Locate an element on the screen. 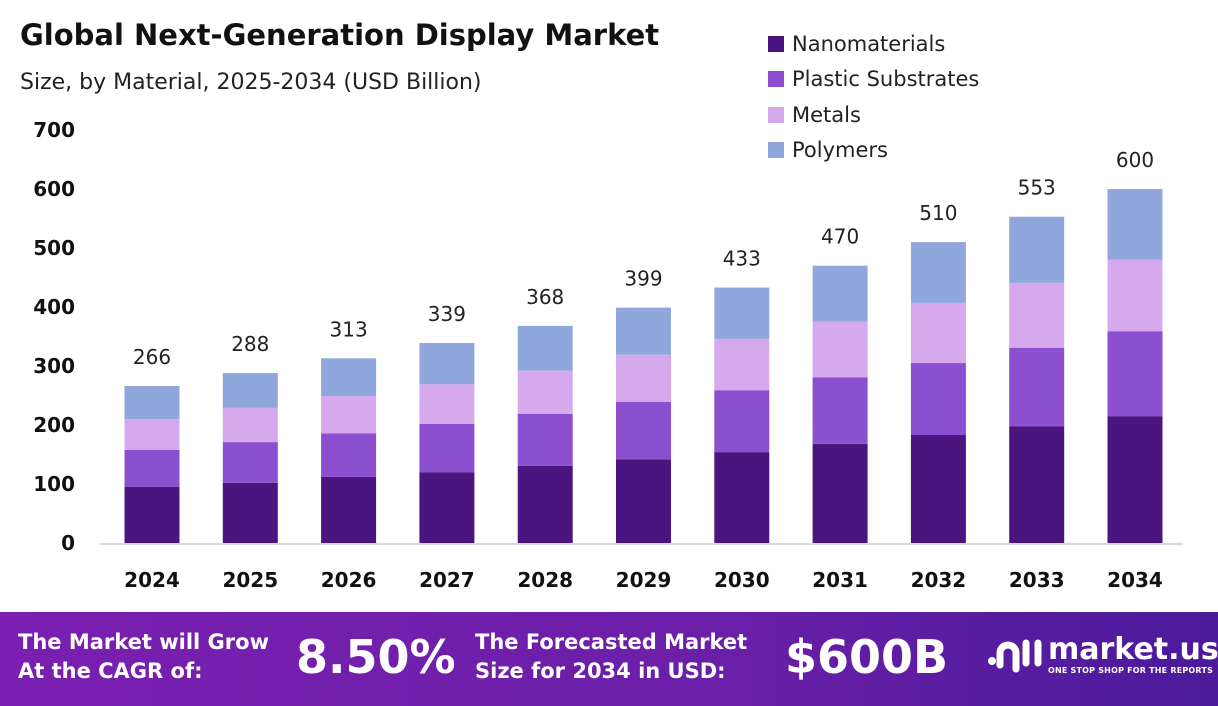 This screenshot has height=706, width=1218. logo-name: market.us is located at coordinates (1133, 649).